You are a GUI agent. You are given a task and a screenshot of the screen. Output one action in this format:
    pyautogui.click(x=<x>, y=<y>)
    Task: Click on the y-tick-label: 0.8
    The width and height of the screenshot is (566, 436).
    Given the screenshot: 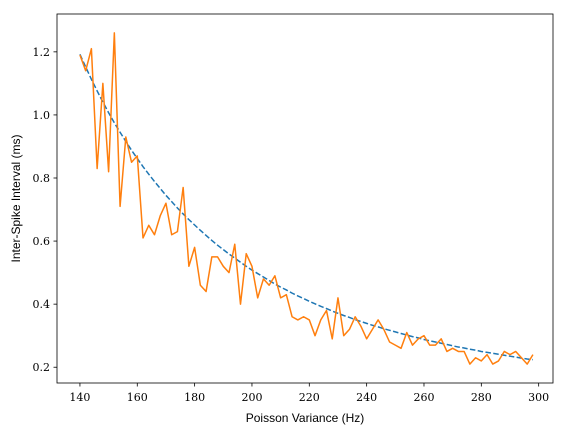 What is the action you would take?
    pyautogui.click(x=42, y=178)
    